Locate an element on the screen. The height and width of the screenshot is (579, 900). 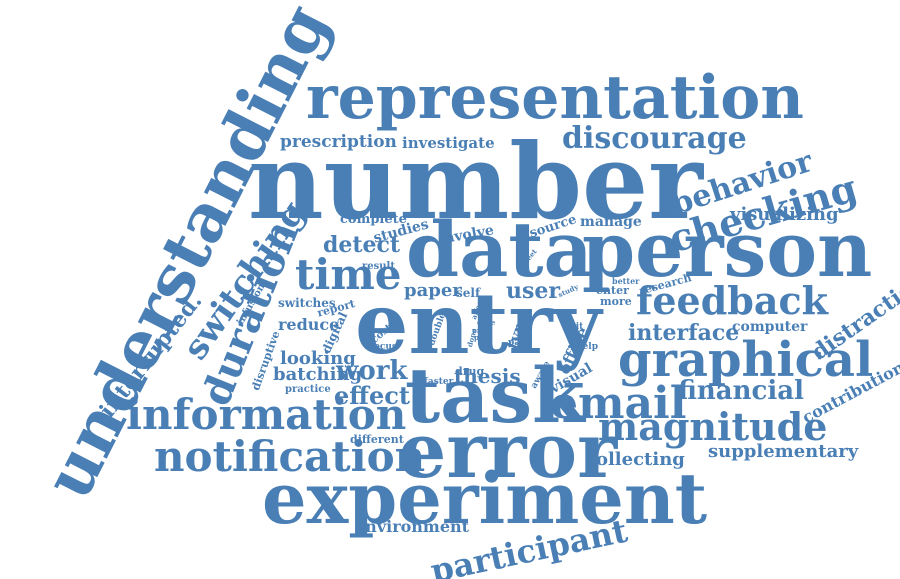
word-code: code is located at coordinates (486, 322).